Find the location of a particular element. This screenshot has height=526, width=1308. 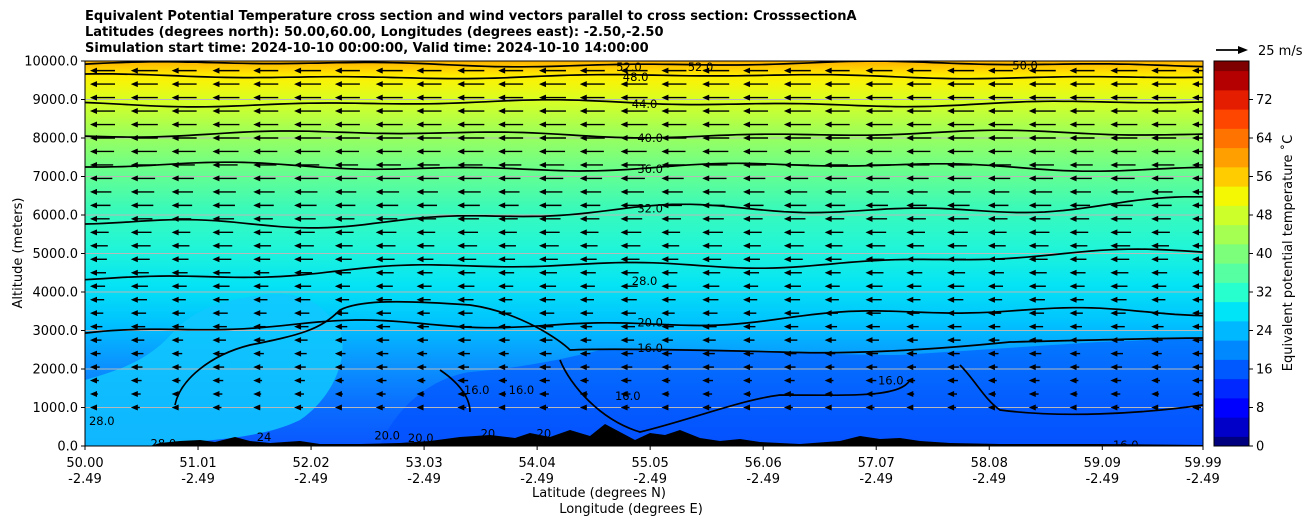

y-tick-label: 8000.0 is located at coordinates (56, 139).